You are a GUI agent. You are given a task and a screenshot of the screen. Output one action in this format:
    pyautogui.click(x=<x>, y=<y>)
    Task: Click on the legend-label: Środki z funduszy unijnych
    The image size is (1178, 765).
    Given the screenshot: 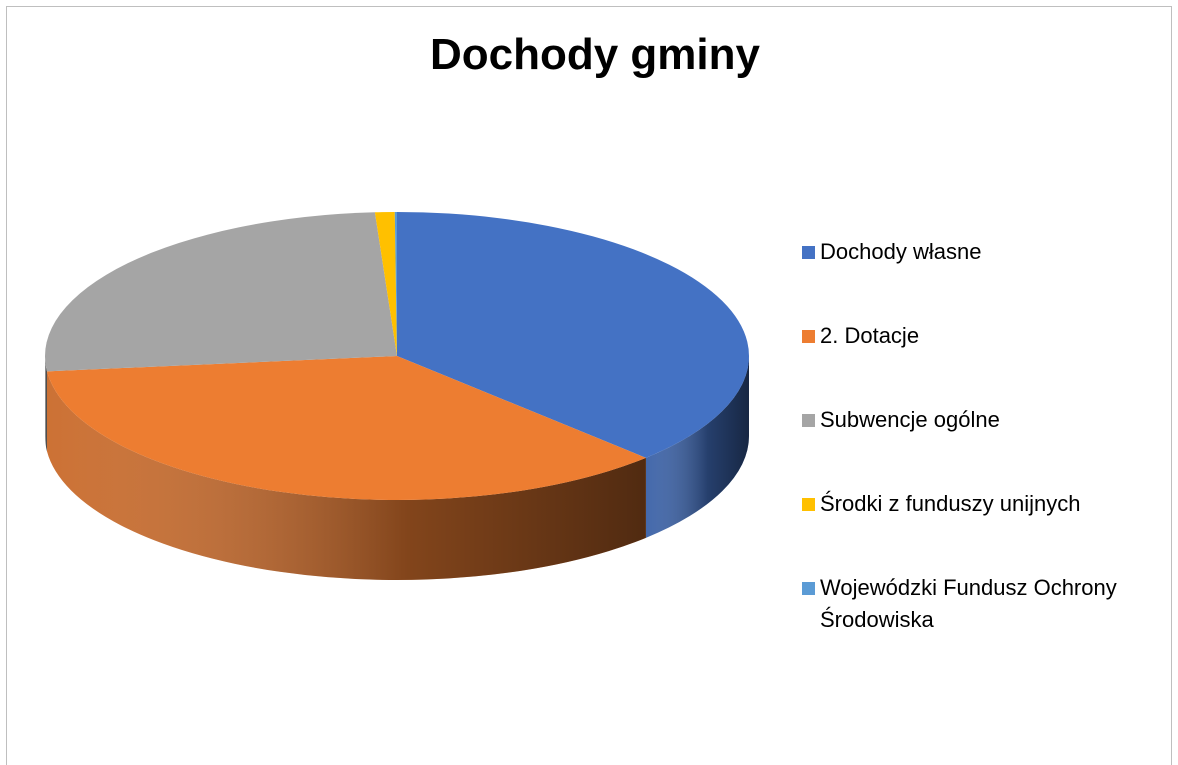 What is the action you would take?
    pyautogui.click(x=950, y=503)
    